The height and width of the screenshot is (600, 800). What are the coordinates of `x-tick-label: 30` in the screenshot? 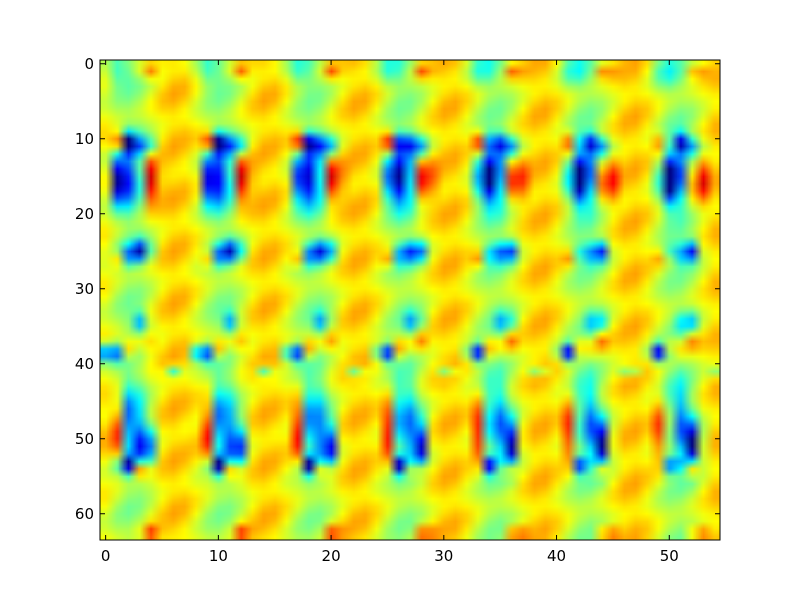 It's located at (443, 556).